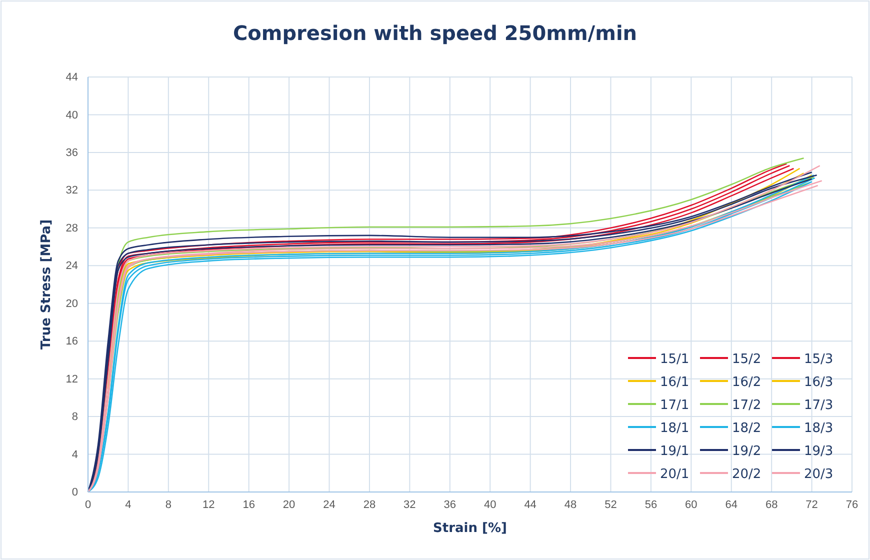  Describe the element at coordinates (72, 78) in the screenshot. I see `y-tick-label: 44` at that location.